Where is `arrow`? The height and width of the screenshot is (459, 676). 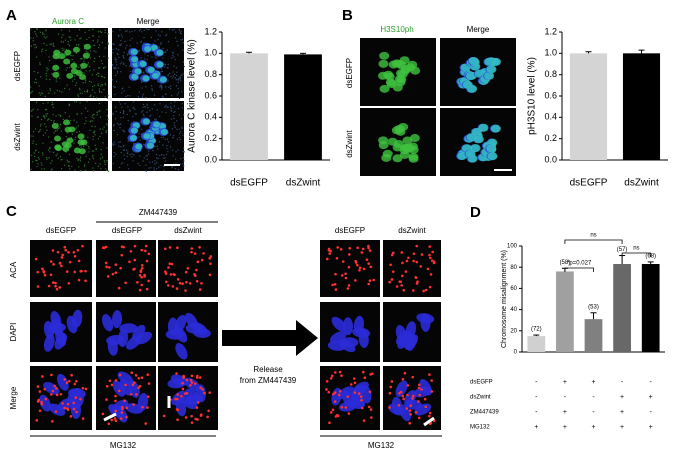
arrow is located at coordinates (429, 421).